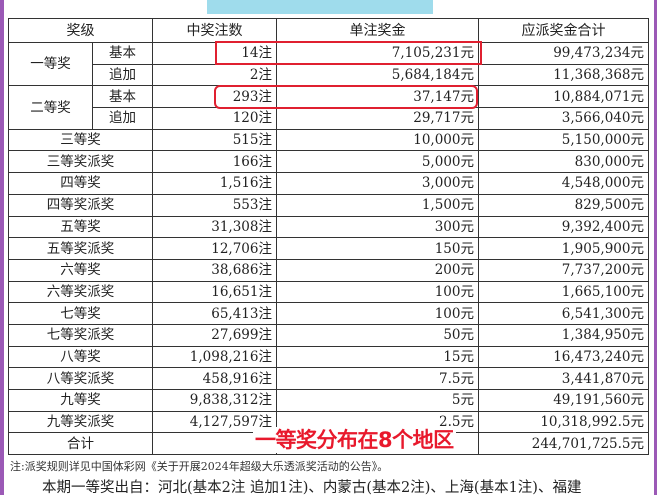 Image resolution: width=660 pixels, height=497 pixels. I want to click on winner-count: 166注, so click(214, 162).